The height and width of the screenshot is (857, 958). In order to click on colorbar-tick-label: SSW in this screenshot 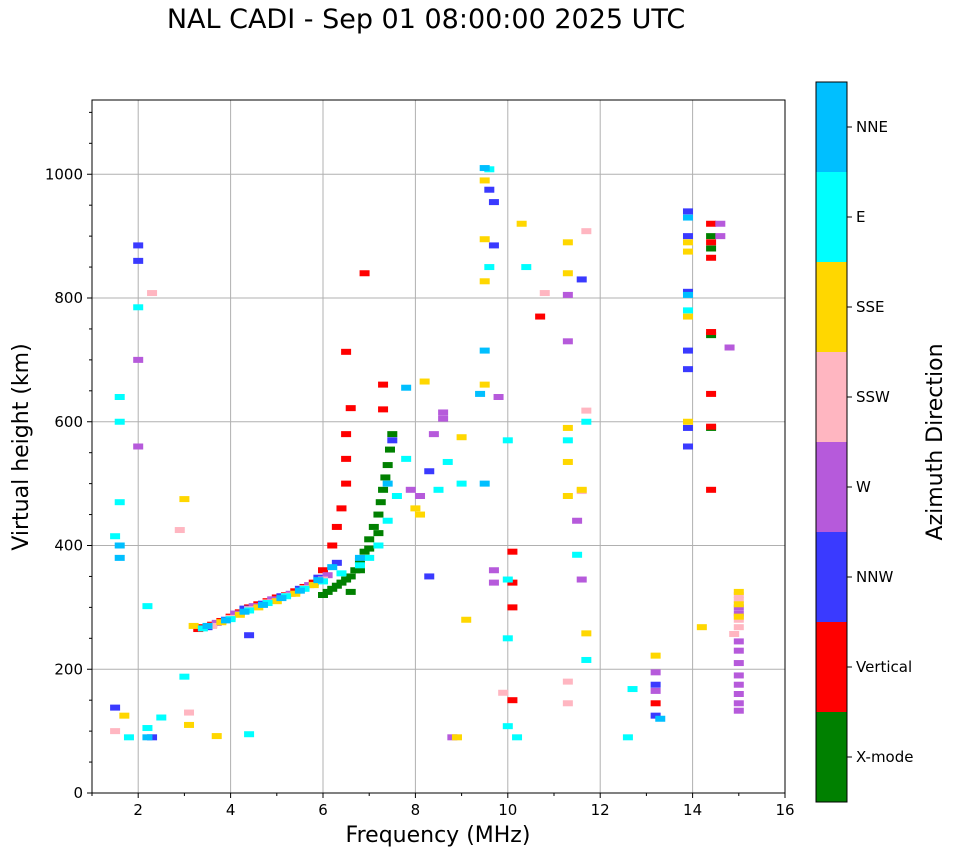, I will do `click(873, 397)`.